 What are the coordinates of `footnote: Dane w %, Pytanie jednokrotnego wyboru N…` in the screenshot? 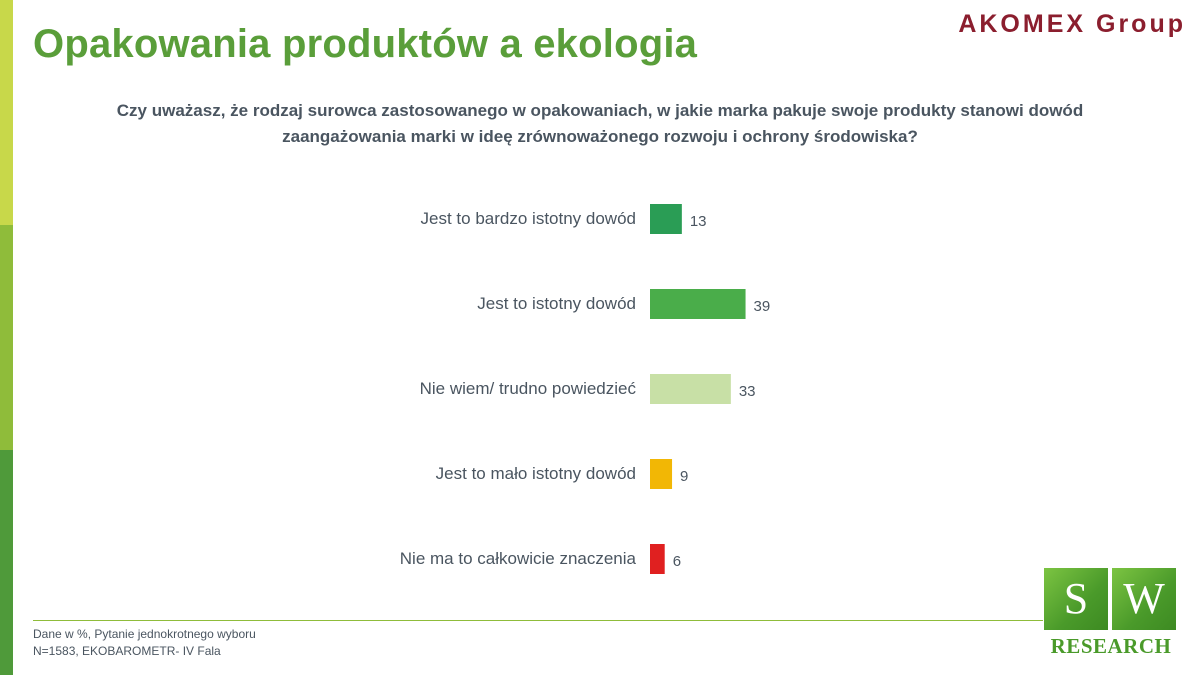 It's located at (144, 643).